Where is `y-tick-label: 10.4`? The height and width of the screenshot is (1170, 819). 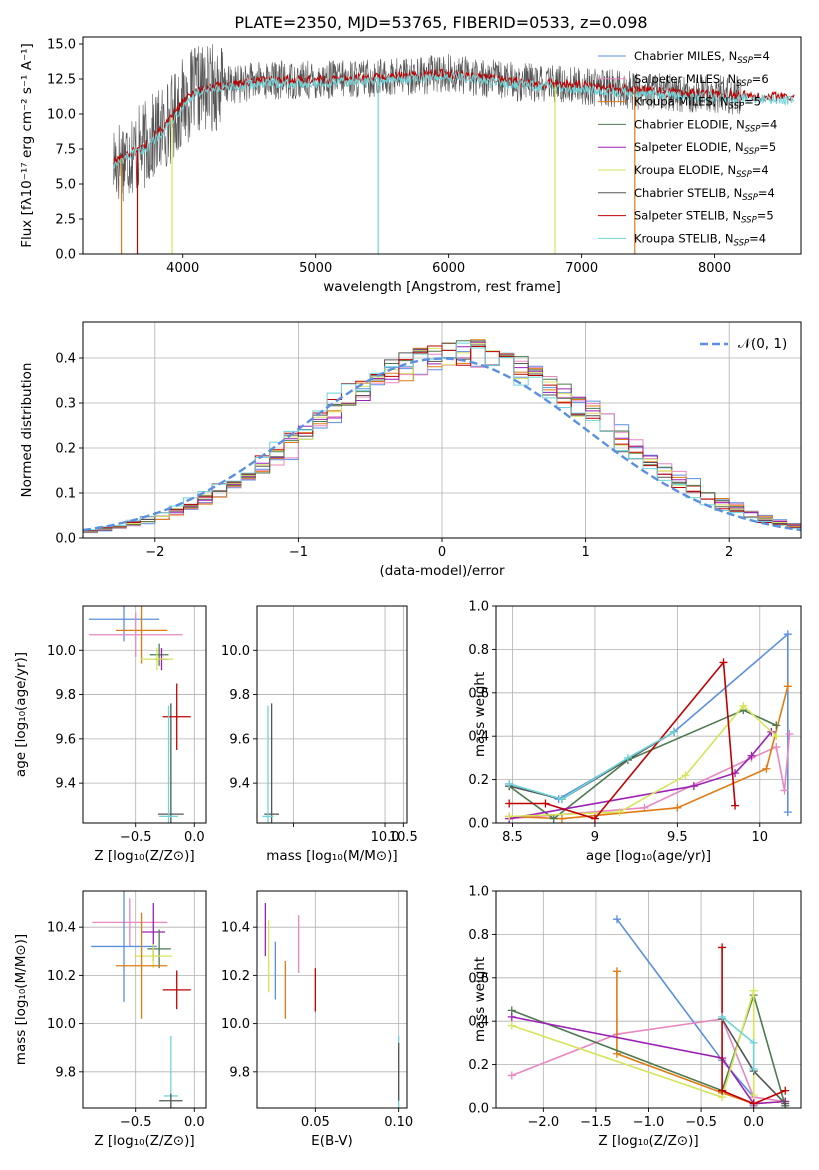 y-tick-label: 10.4 is located at coordinates (235, 928).